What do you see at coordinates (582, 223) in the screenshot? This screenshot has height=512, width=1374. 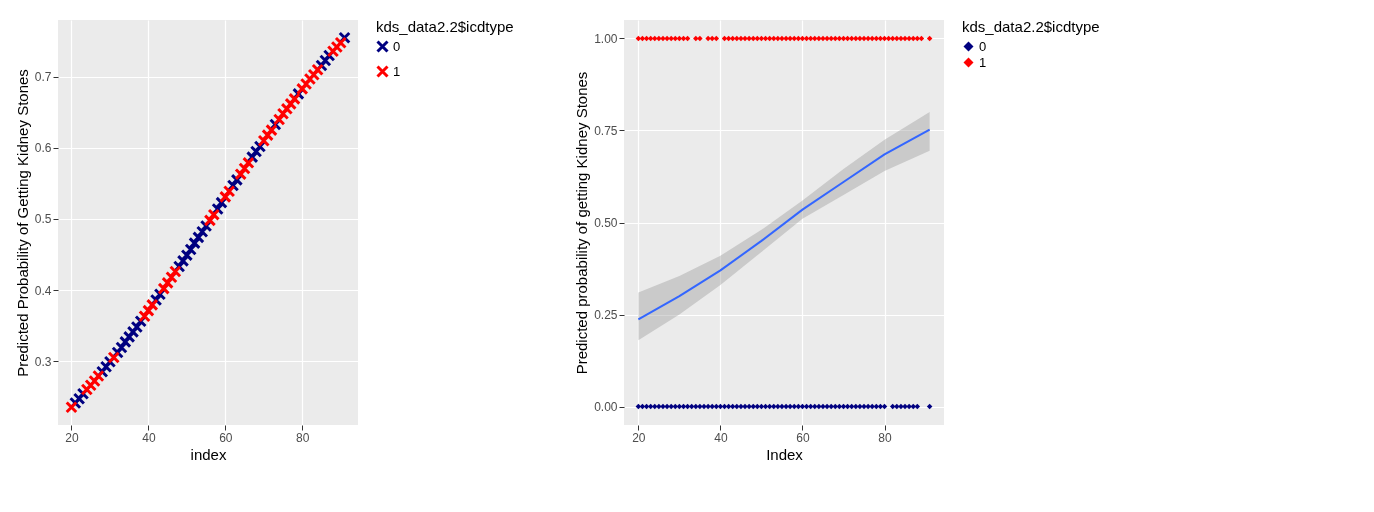 I see `y-axis-title: Predicted probability of getting Kidney Stones` at bounding box center [582, 223].